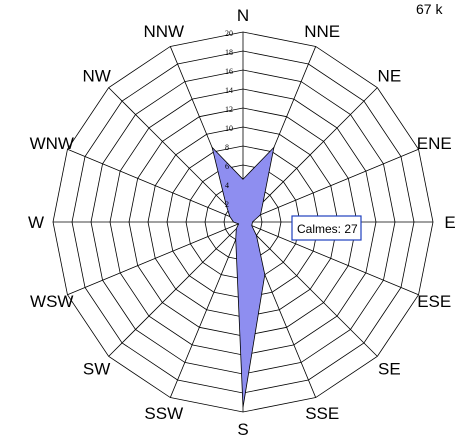 The height and width of the screenshot is (438, 471). Describe the element at coordinates (429, 9) in the screenshot. I see `top-note: 67 k` at that location.